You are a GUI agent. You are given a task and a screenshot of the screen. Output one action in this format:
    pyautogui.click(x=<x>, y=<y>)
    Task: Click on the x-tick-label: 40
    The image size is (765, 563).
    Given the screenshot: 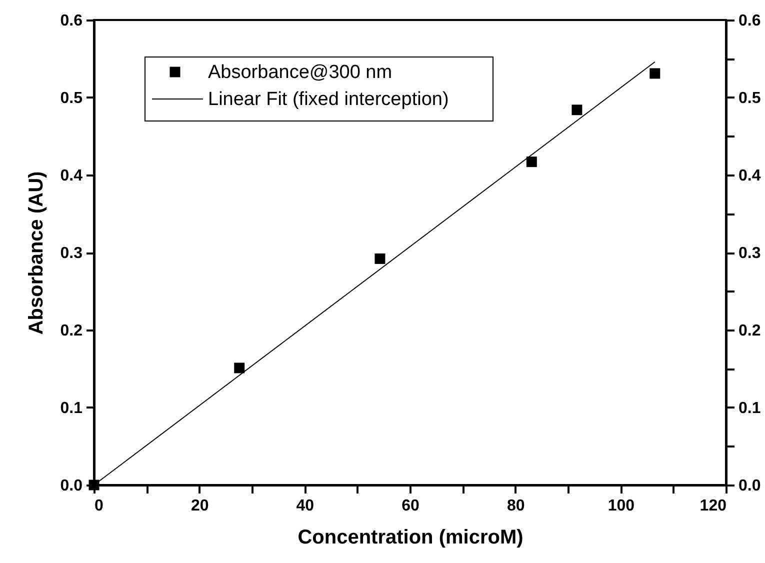 What is the action you would take?
    pyautogui.click(x=305, y=506)
    